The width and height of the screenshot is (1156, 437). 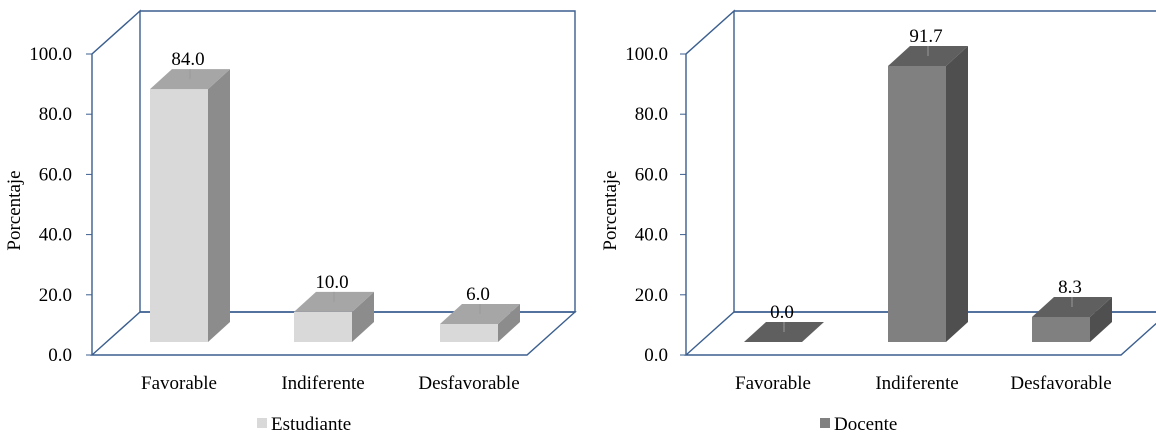 What do you see at coordinates (311, 424) in the screenshot?
I see `legend-label: Estudiante` at bounding box center [311, 424].